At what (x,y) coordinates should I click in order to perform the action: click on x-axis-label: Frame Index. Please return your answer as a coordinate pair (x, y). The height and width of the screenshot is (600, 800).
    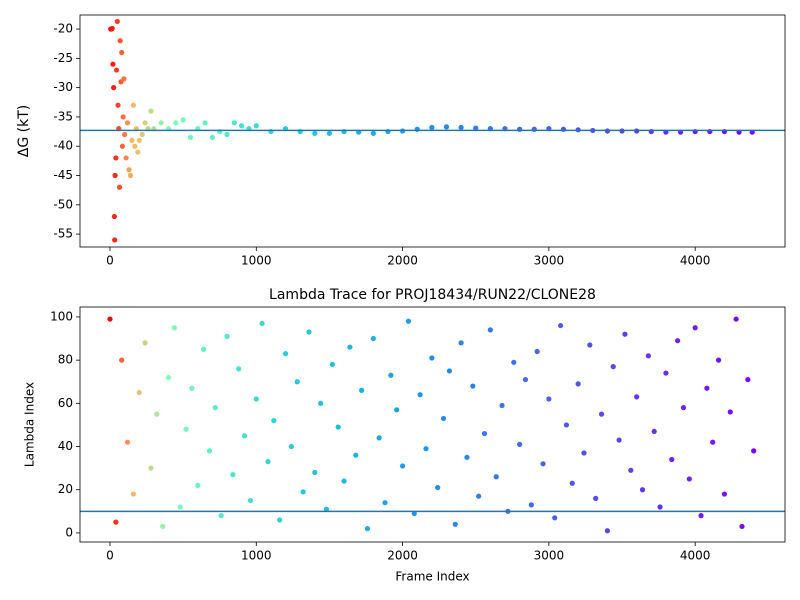
    Looking at the image, I should click on (432, 577).